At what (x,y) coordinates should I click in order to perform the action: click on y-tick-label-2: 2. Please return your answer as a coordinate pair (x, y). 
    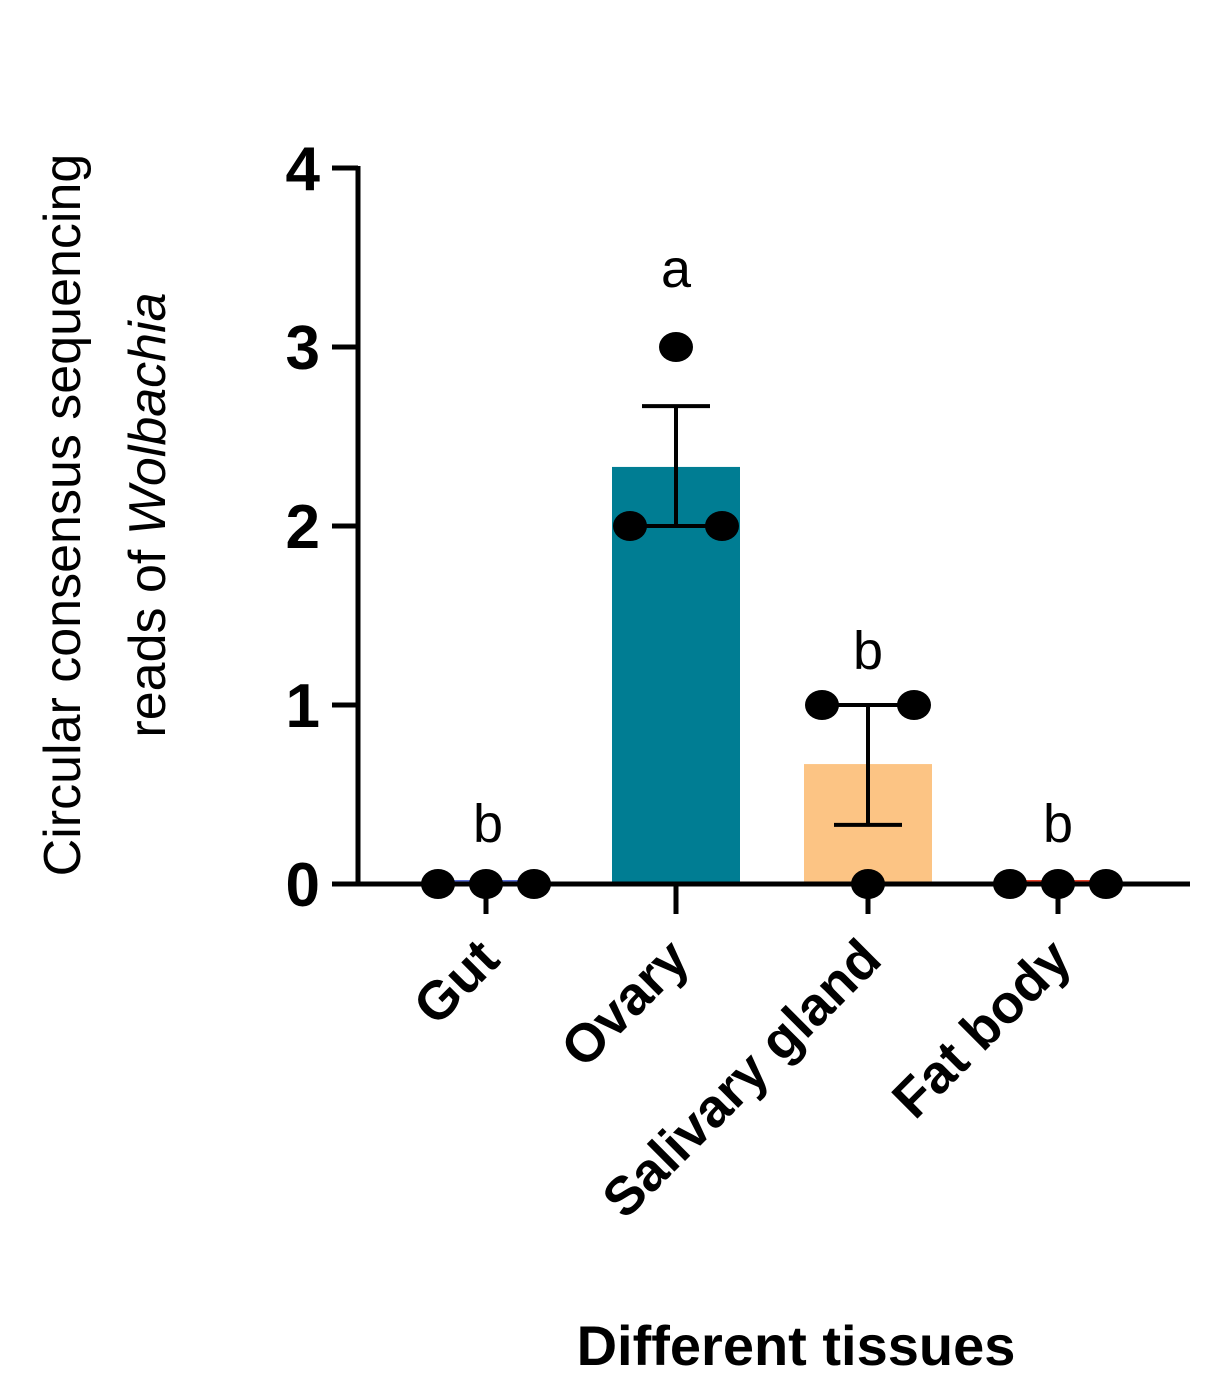
    Looking at the image, I should click on (303, 527).